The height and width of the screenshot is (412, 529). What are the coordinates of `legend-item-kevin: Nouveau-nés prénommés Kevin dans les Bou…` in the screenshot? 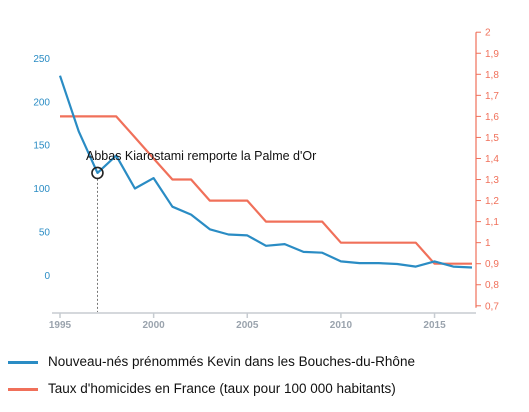 It's located at (264, 363).